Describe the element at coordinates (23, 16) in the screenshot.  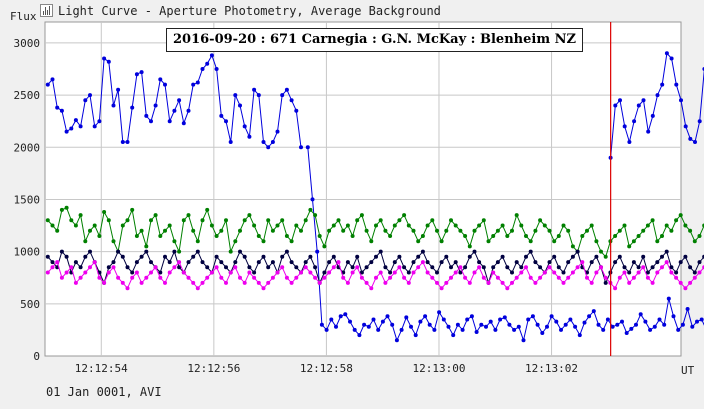
I see `y-axis-label: Flux` at that location.